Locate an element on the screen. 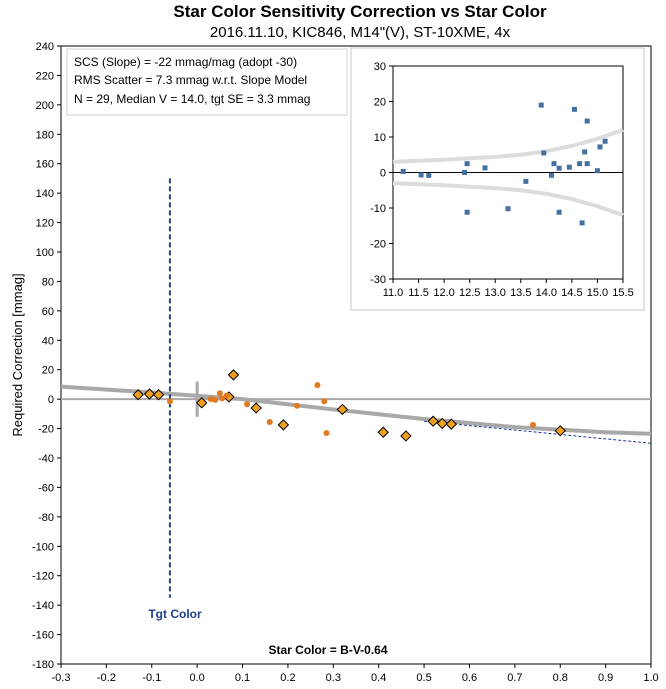  inset-x-tick-label: 15.5 is located at coordinates (622, 293).